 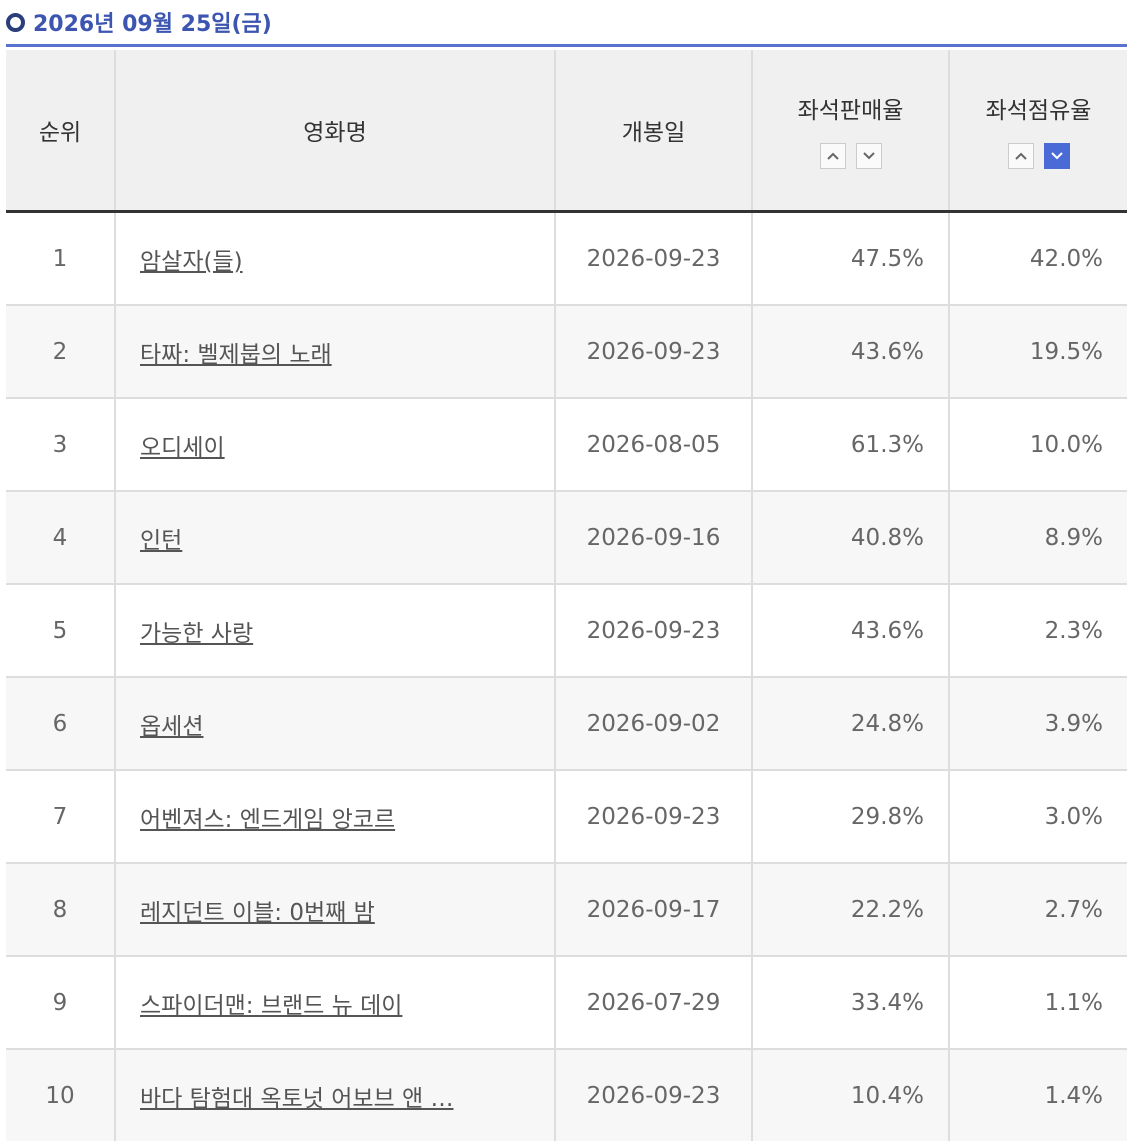 I want to click on title-cell: 암살자(들), so click(x=335, y=259).